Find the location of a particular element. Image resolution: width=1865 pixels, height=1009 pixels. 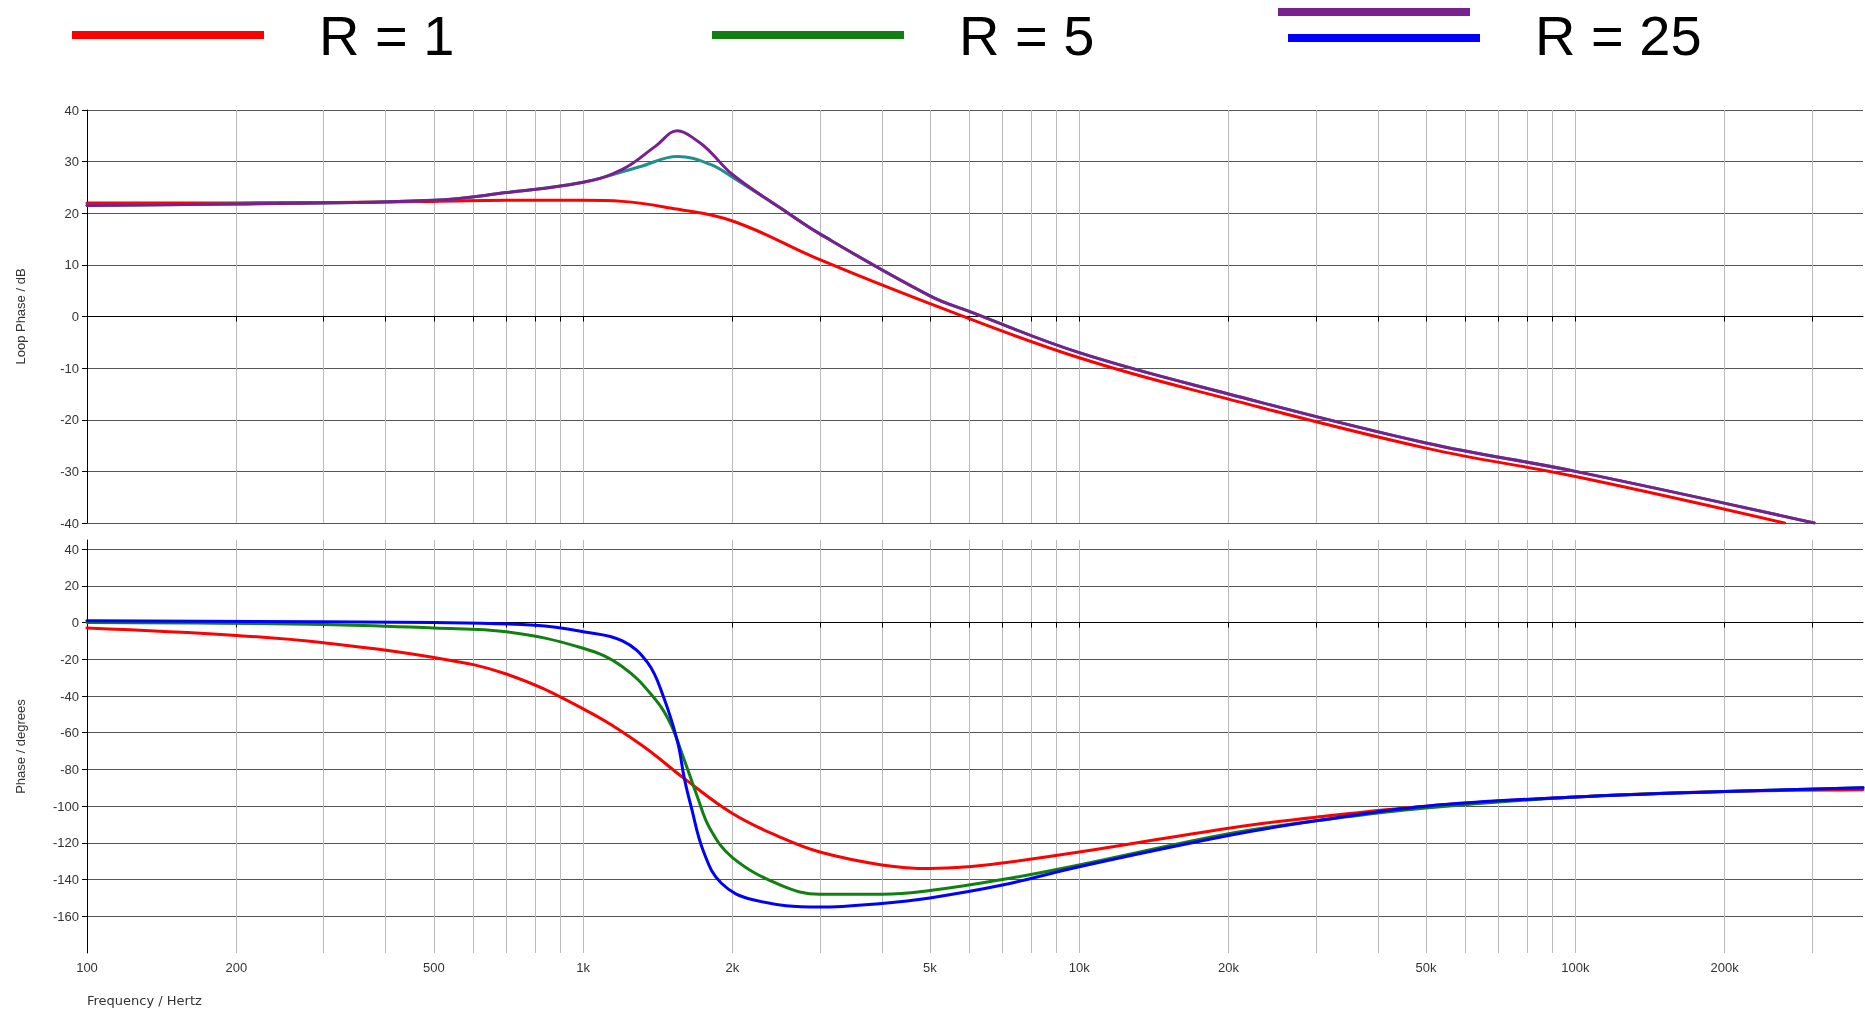

legend-label: R = 1 is located at coordinates (387, 35).